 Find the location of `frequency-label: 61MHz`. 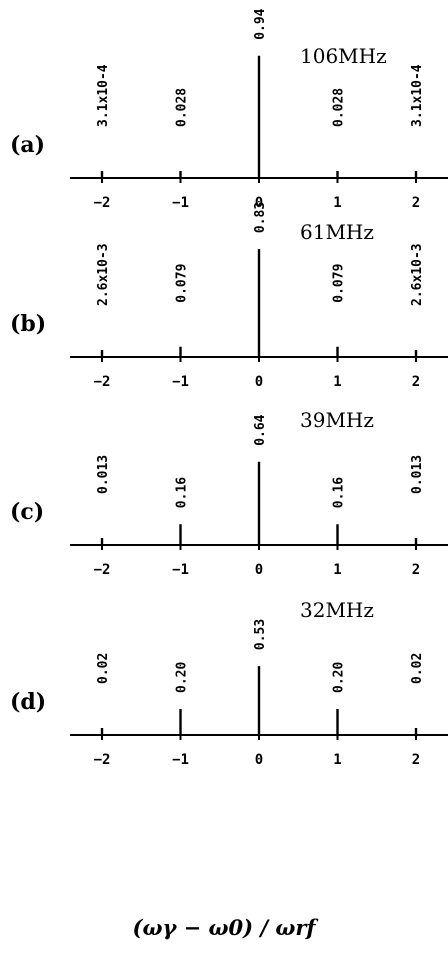

frequency-label: 61MHz is located at coordinates (337, 232).